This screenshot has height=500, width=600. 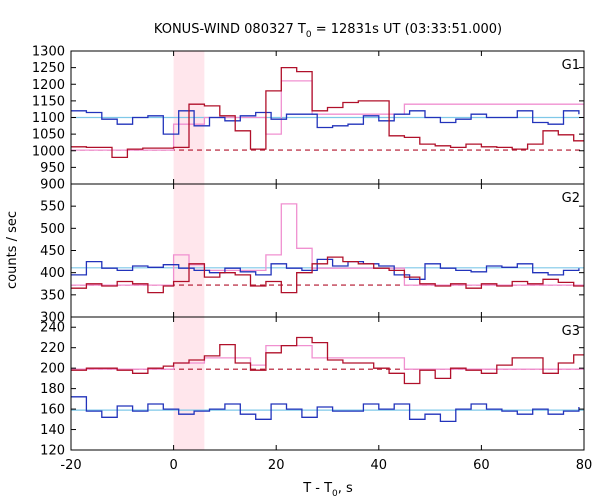 I want to click on panel-label: G1, so click(x=571, y=65).